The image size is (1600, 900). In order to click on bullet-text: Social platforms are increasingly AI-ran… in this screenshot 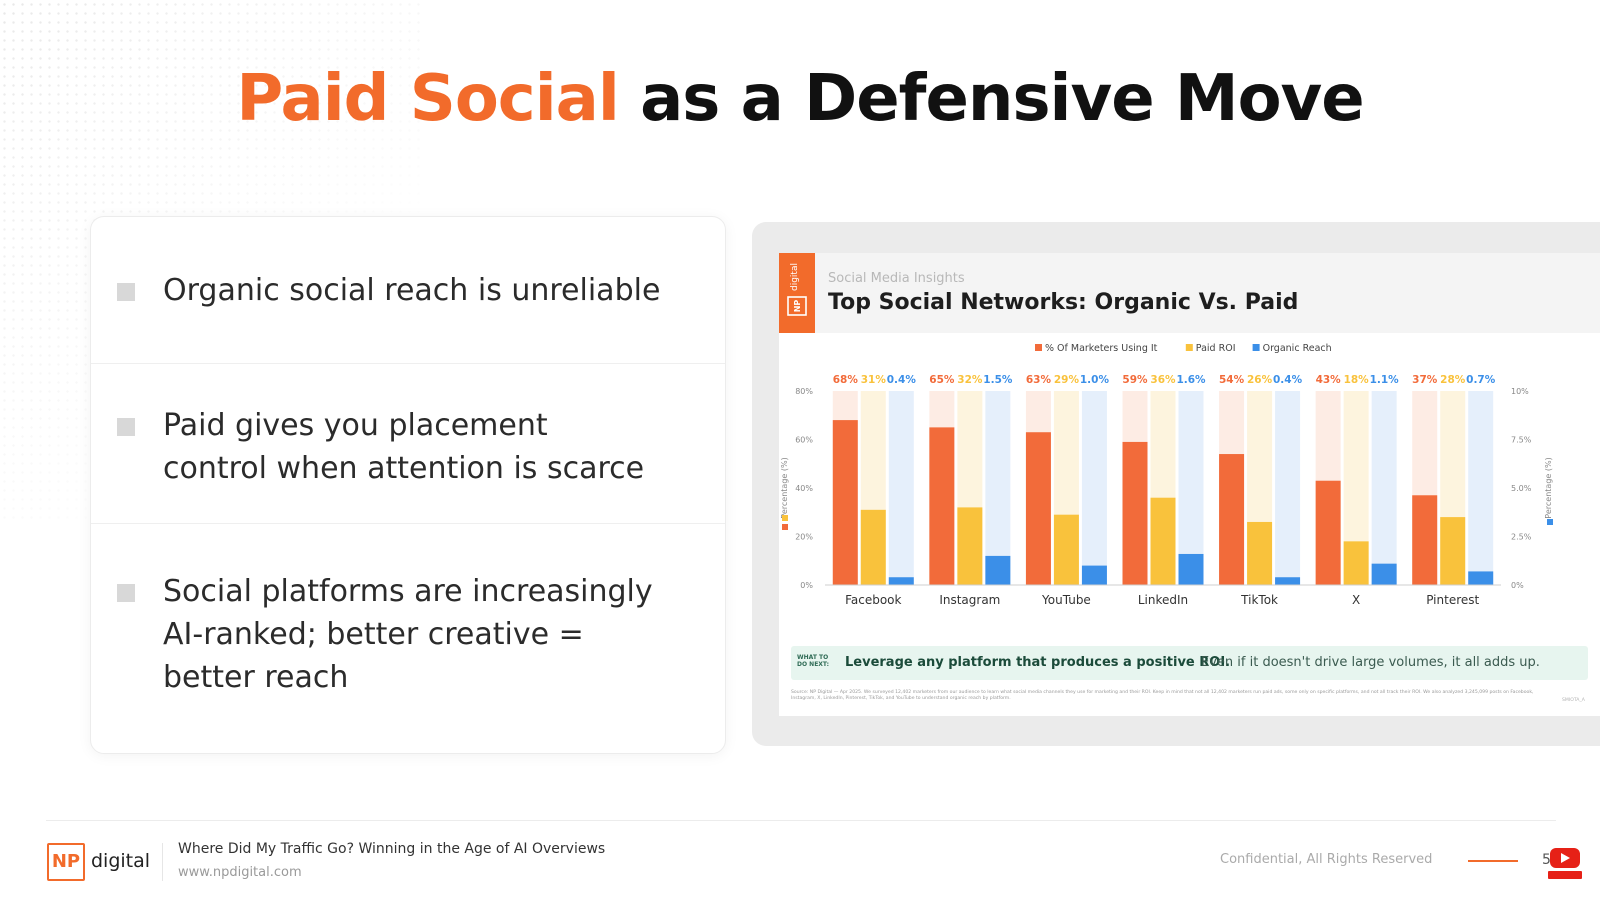, I will do `click(408, 634)`.